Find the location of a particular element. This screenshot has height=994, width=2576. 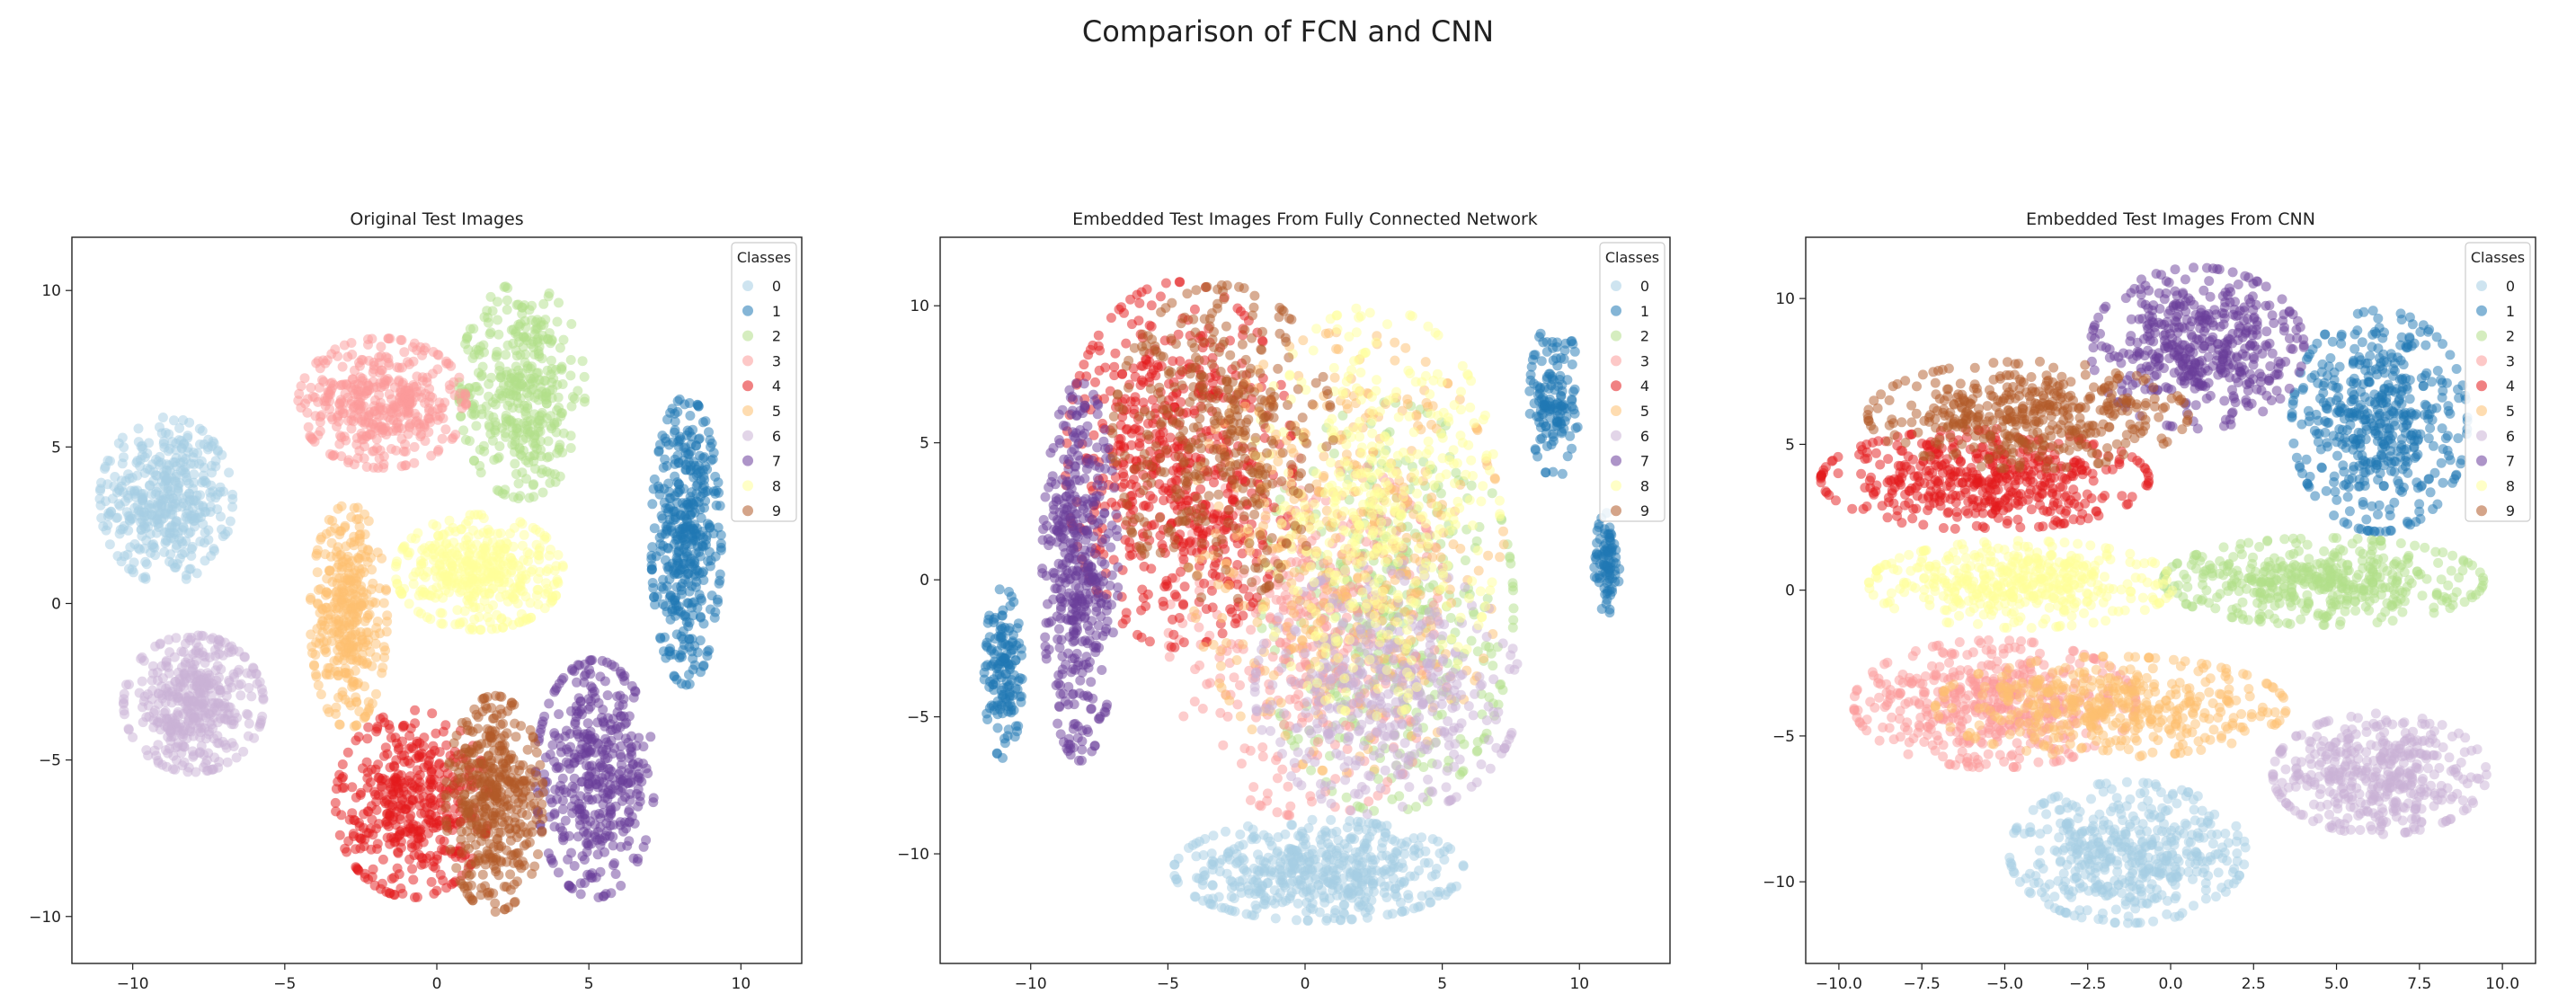

legend-marker is located at coordinates (747, 410).